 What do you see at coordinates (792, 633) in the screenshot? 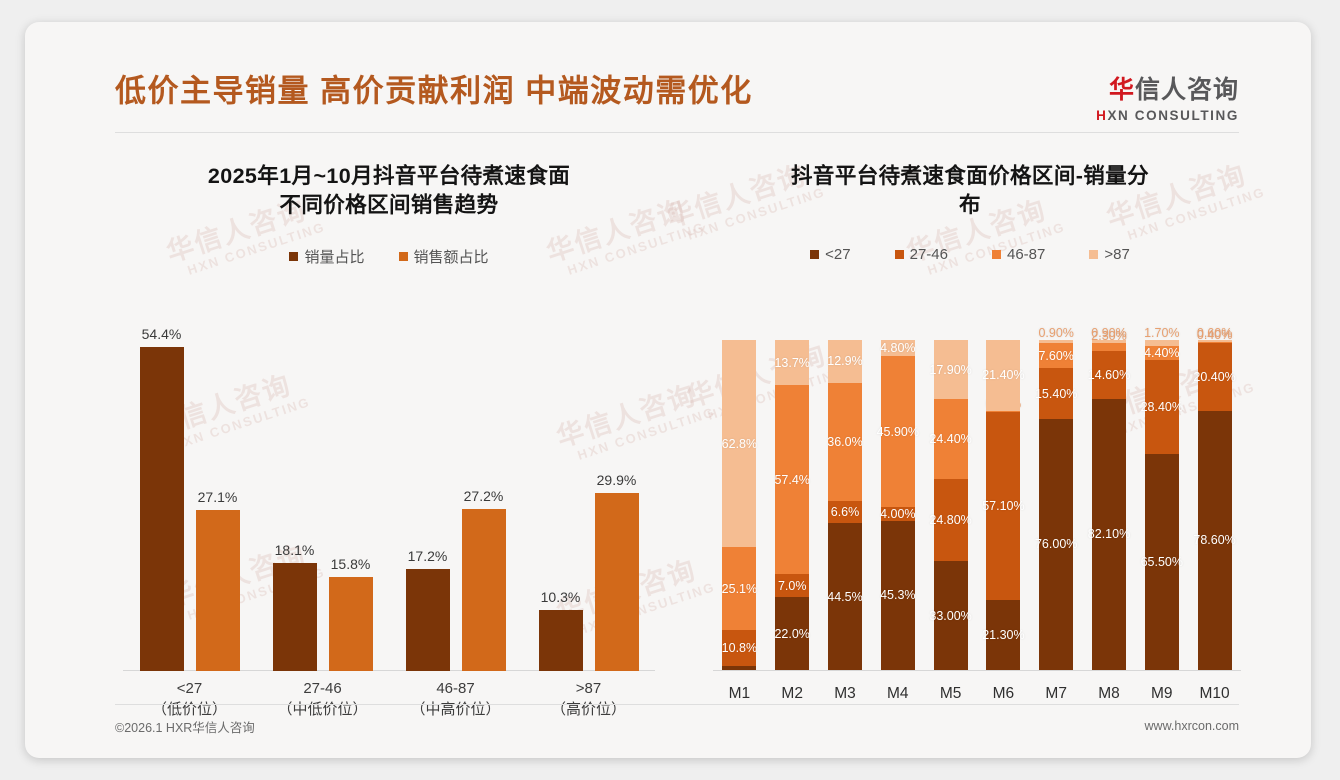
I see `stack-segment: 22.0%` at bounding box center [792, 633].